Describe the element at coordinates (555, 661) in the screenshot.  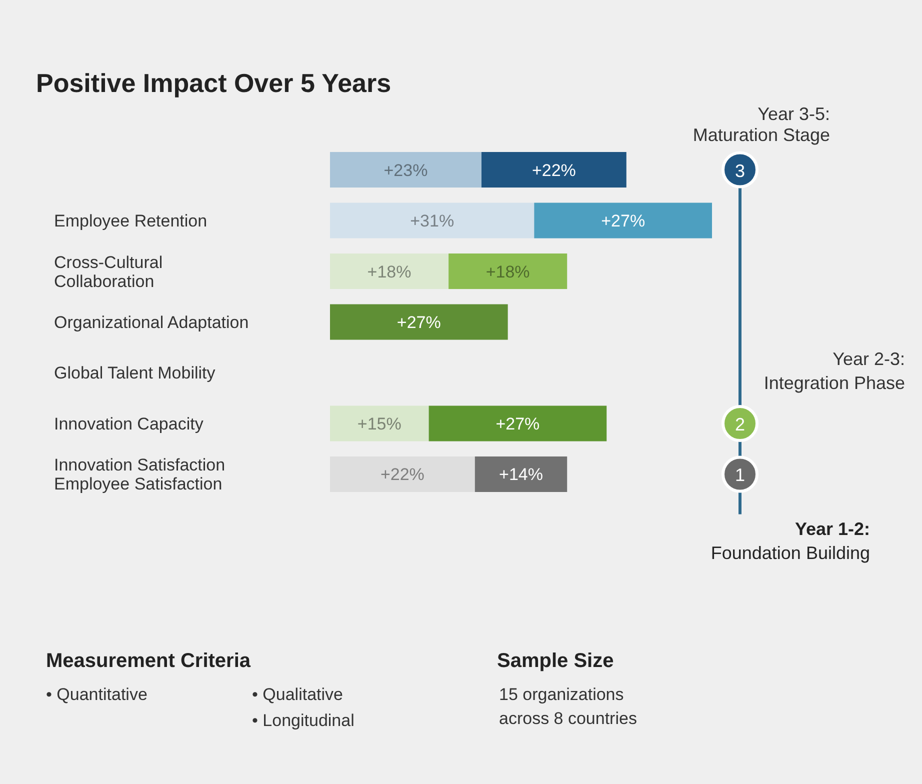
I see `text: Sample Size` at that location.